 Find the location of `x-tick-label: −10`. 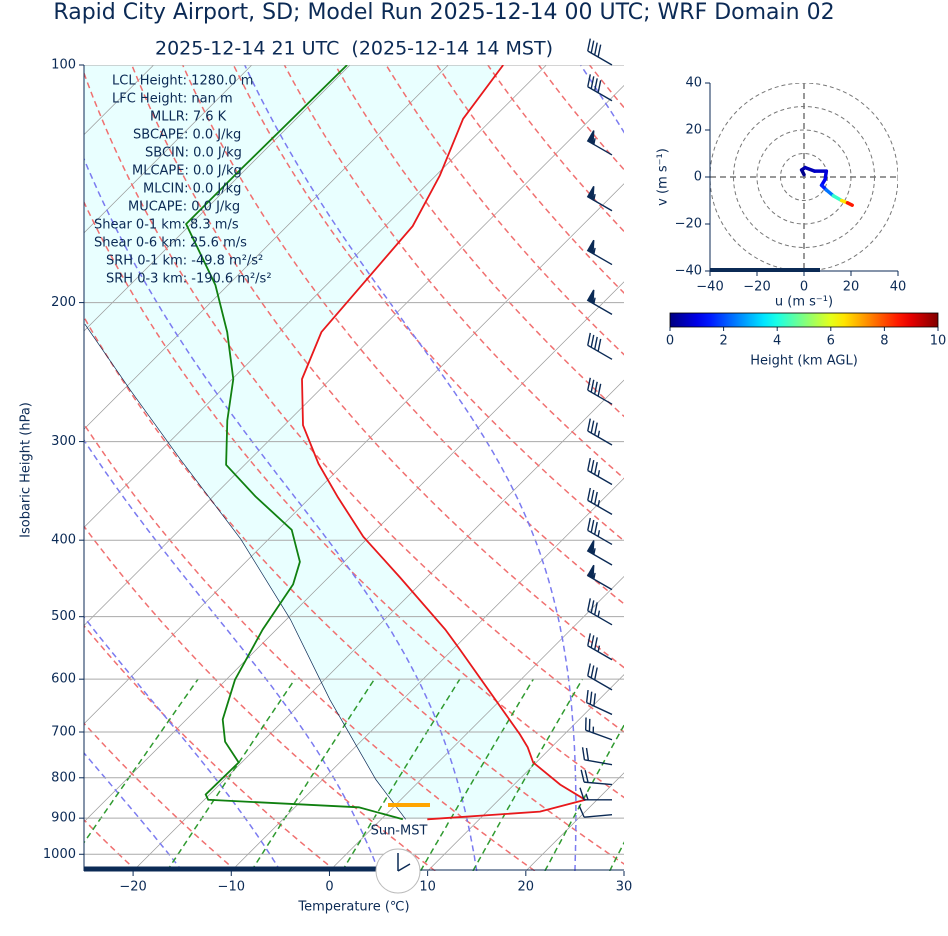

x-tick-label: −10 is located at coordinates (231, 887).